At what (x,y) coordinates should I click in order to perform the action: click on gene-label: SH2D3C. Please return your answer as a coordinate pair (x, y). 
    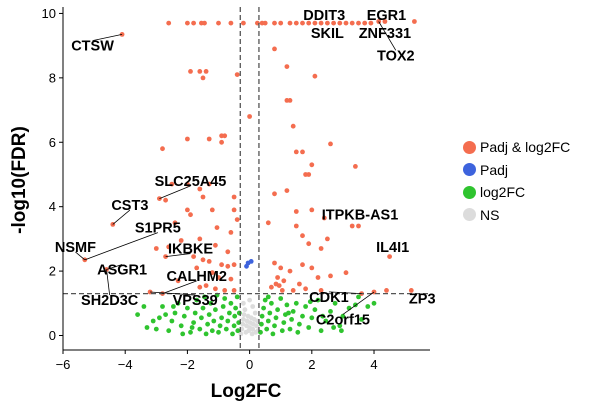
    Looking at the image, I should click on (110, 301).